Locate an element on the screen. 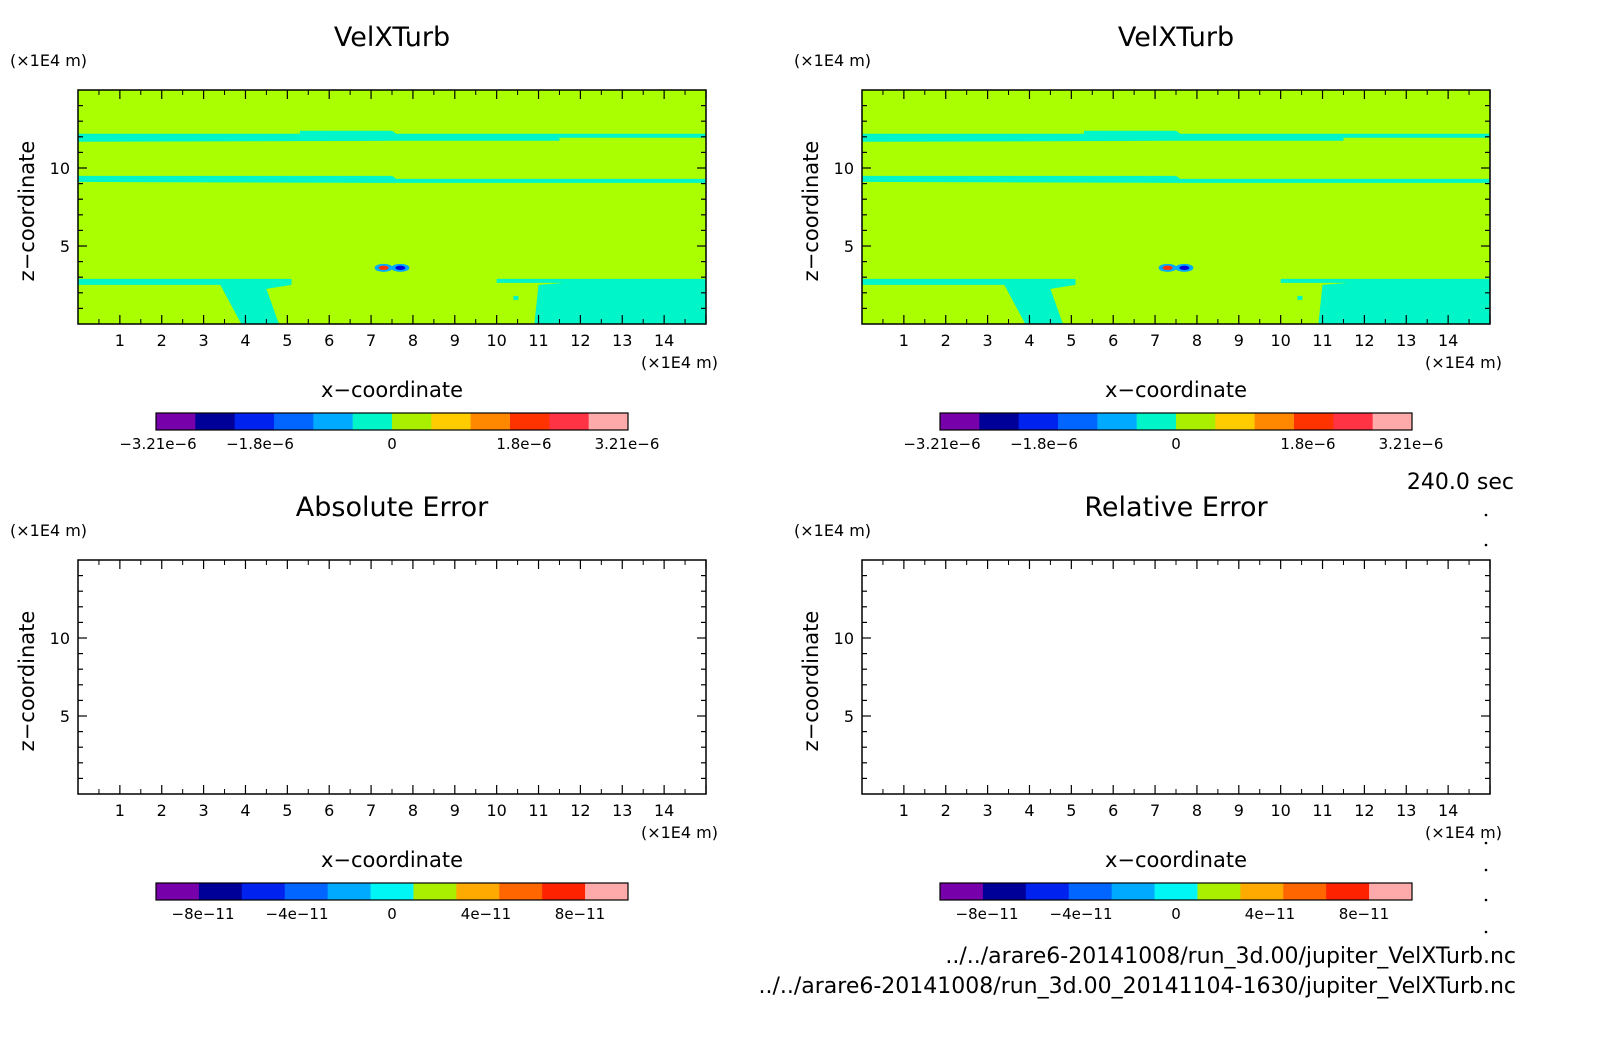 This screenshot has width=1604, height=1058. anomaly-negative is located at coordinates (1184, 268).